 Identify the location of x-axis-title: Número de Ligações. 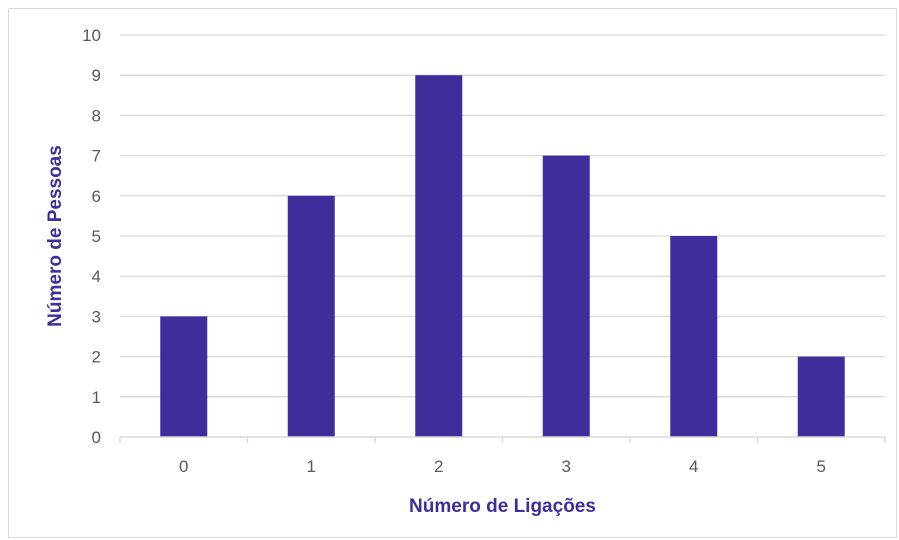
(502, 506).